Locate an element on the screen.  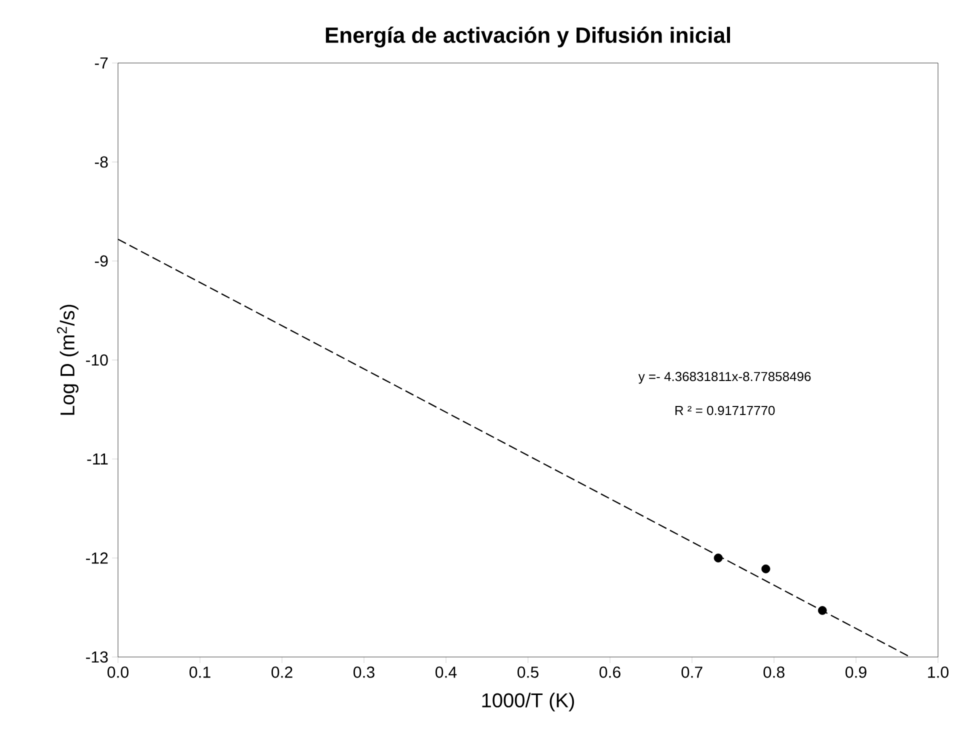
x-tick-label: 0.7 is located at coordinates (692, 672).